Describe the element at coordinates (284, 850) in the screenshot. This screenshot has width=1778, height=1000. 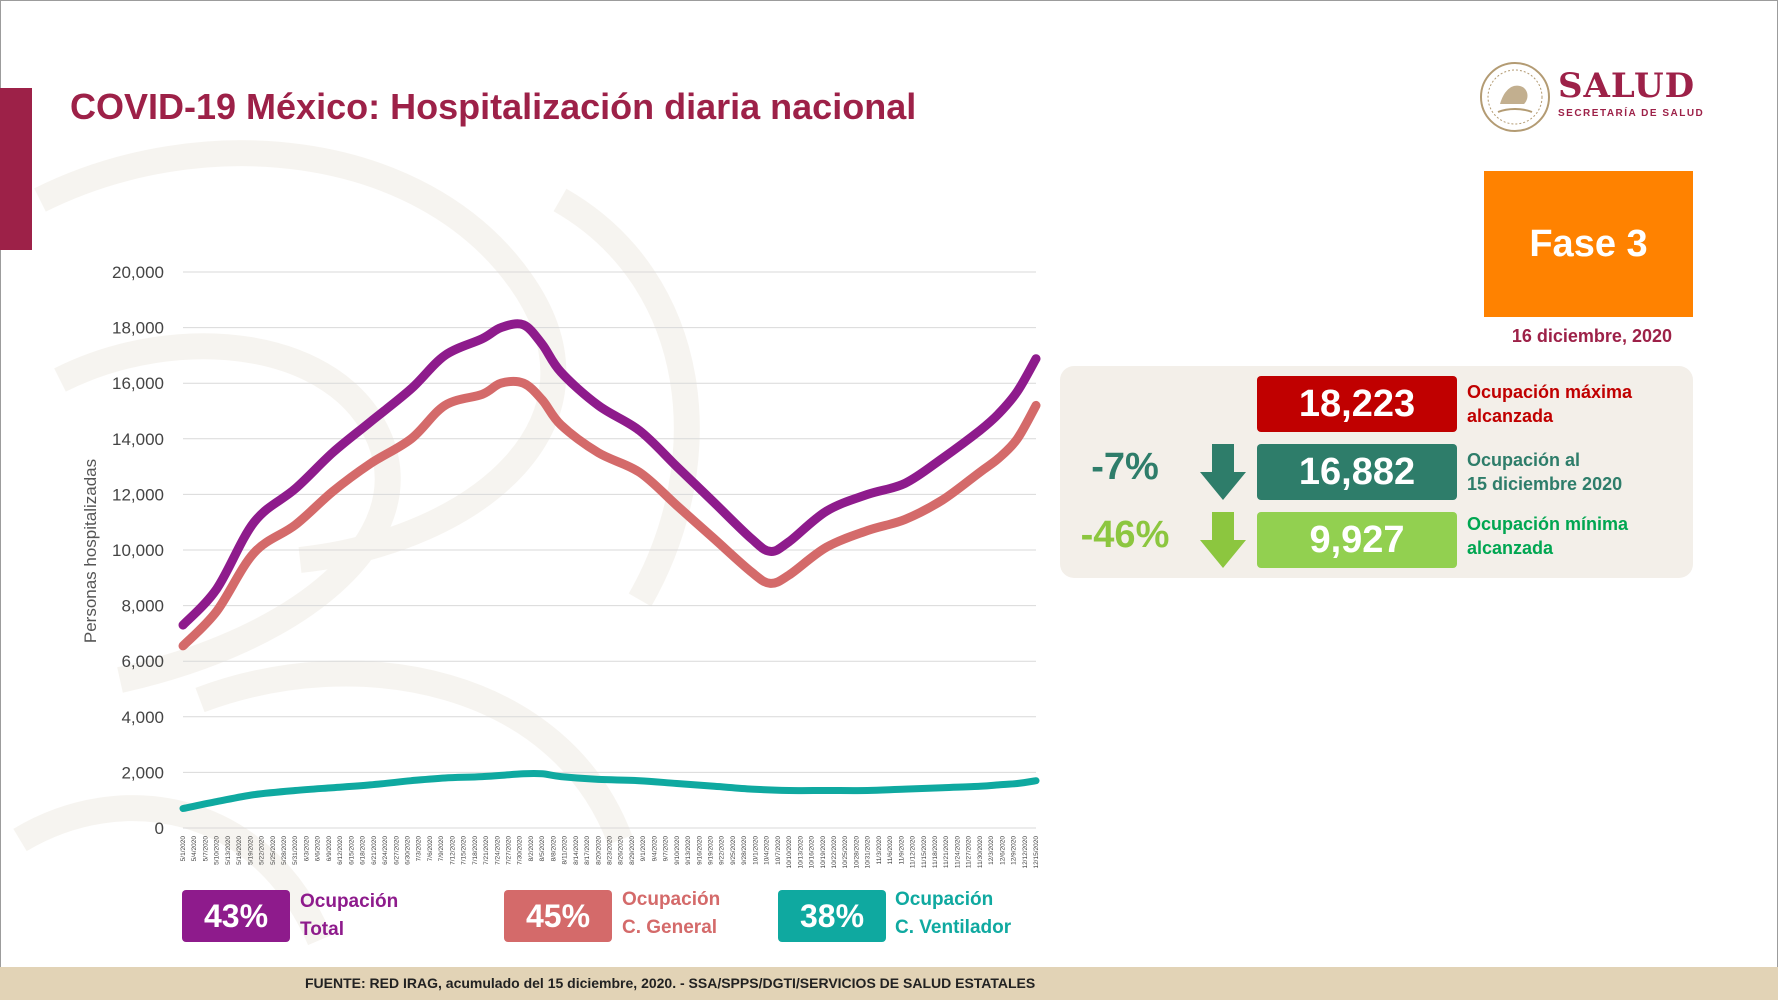
I see `x-tick-label: 5/28/2020` at that location.